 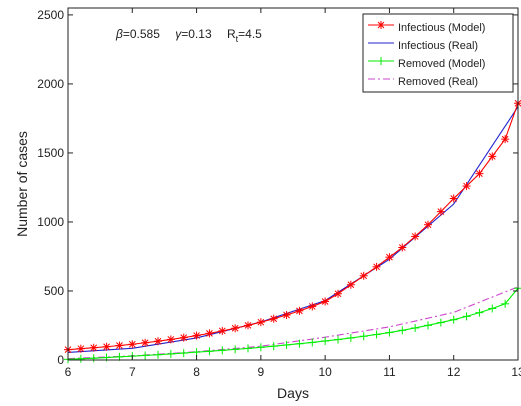 What do you see at coordinates (50, 153) in the screenshot?
I see `y-tick-label: 1500` at bounding box center [50, 153].